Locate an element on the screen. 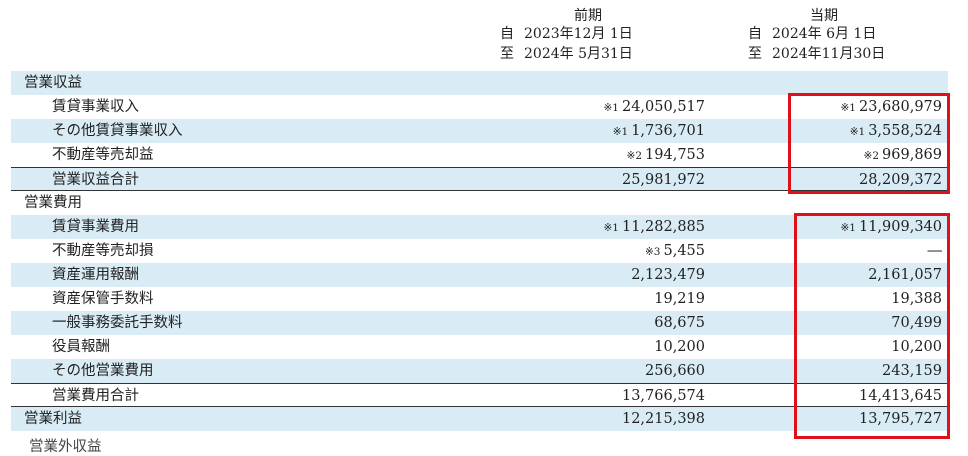 The height and width of the screenshot is (456, 968). prev-value: ※1 11,282,885 is located at coordinates (654, 227).